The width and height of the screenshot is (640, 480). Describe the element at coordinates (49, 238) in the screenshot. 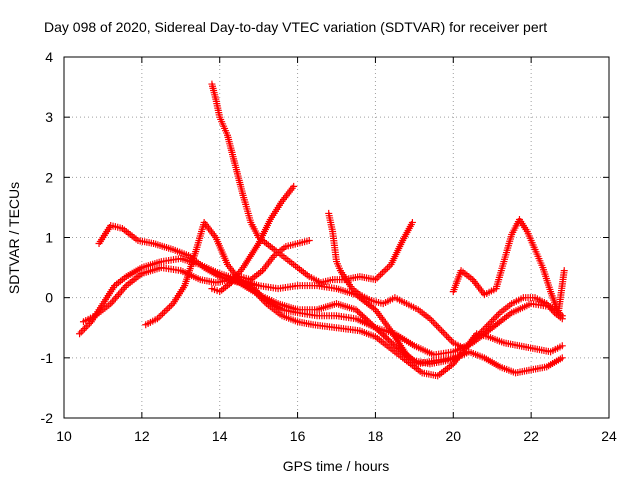

I see `y-tick-label: 1` at that location.